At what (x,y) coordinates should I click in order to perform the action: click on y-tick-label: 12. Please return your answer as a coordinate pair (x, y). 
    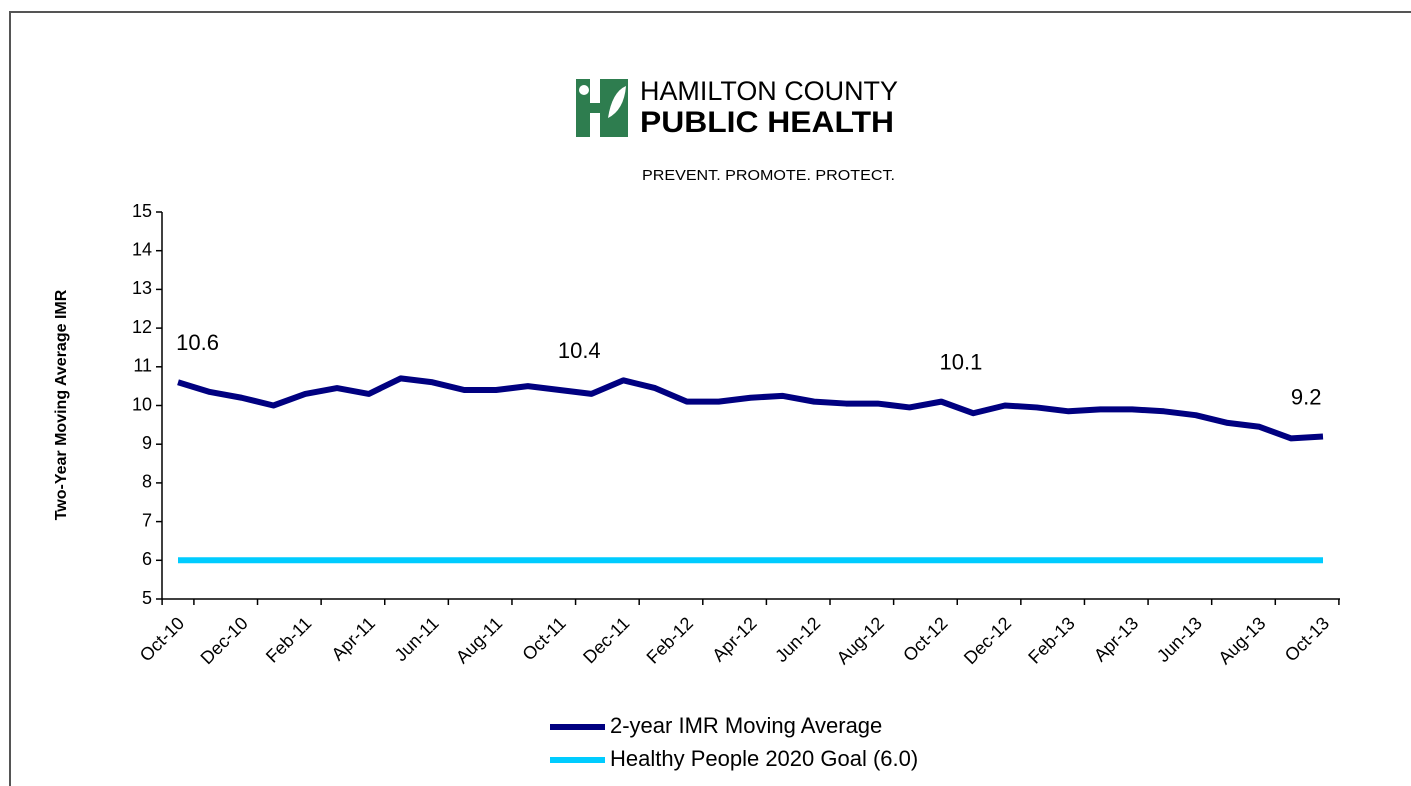
    Looking at the image, I should click on (142, 327).